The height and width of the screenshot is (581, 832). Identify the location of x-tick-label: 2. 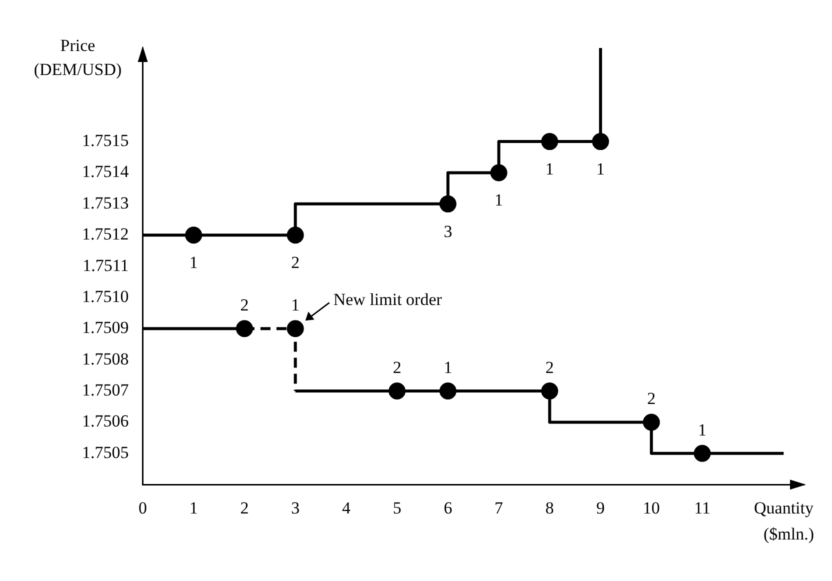
(244, 508).